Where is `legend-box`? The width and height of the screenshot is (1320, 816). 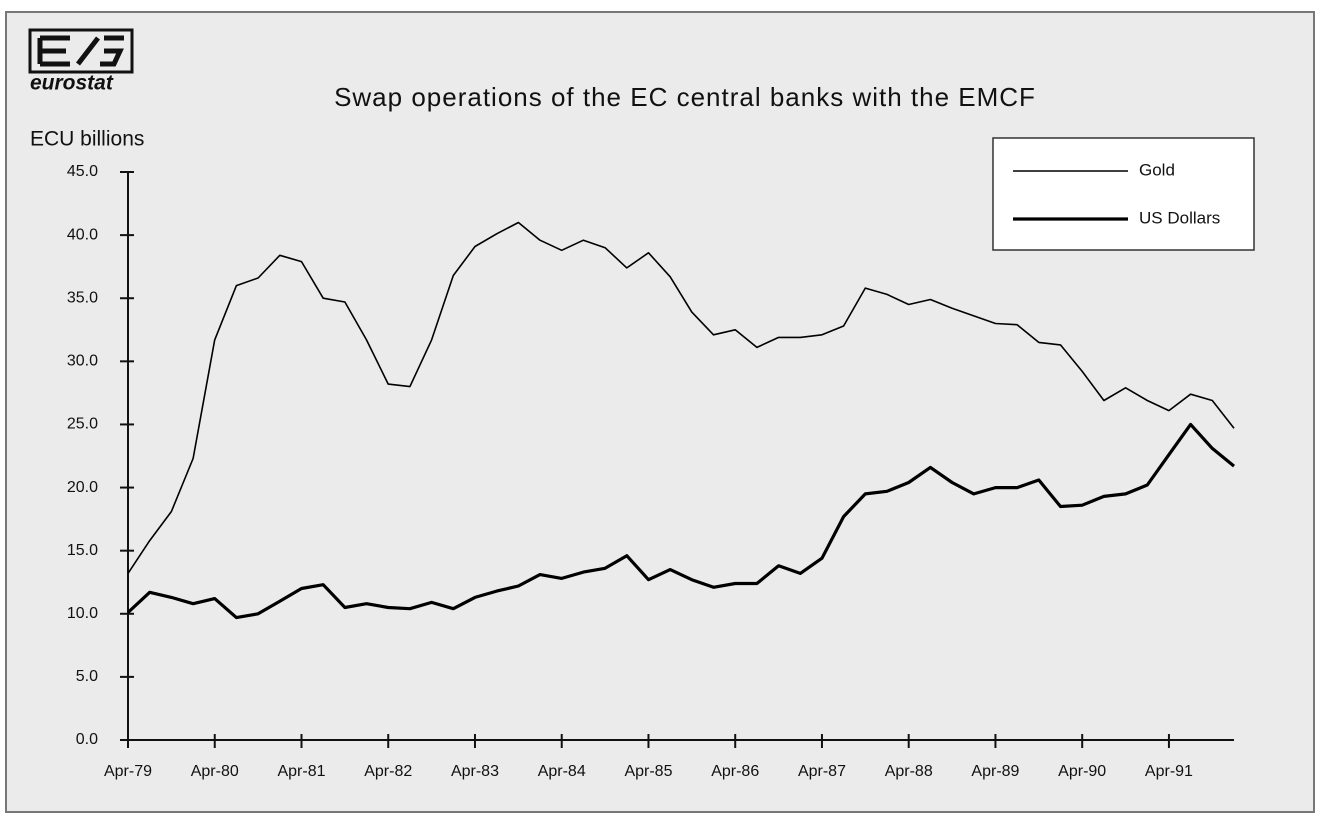 legend-box is located at coordinates (1123, 194).